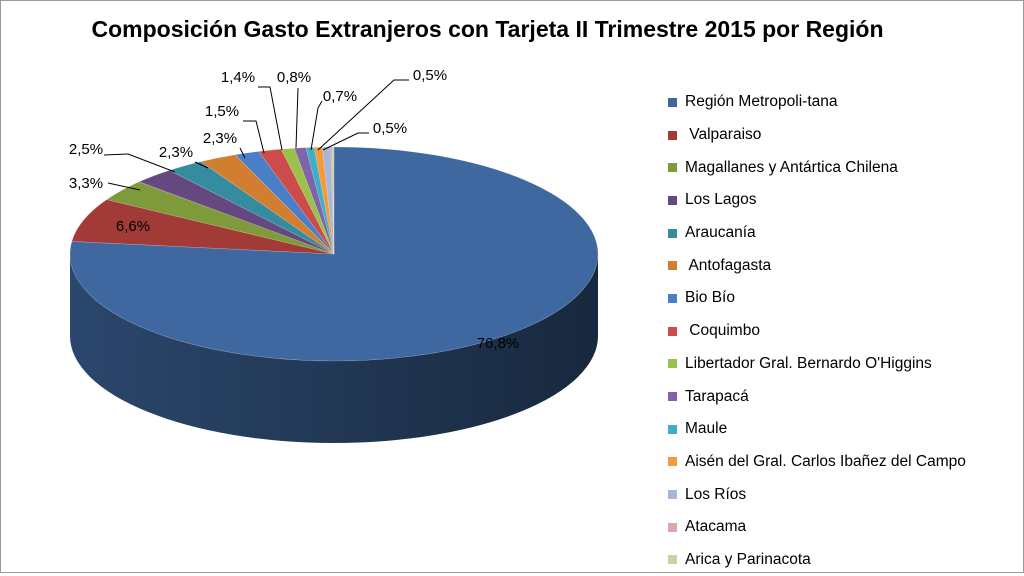 This screenshot has width=1024, height=576. What do you see at coordinates (843, 200) in the screenshot?
I see `legend-item: Los Lagos` at bounding box center [843, 200].